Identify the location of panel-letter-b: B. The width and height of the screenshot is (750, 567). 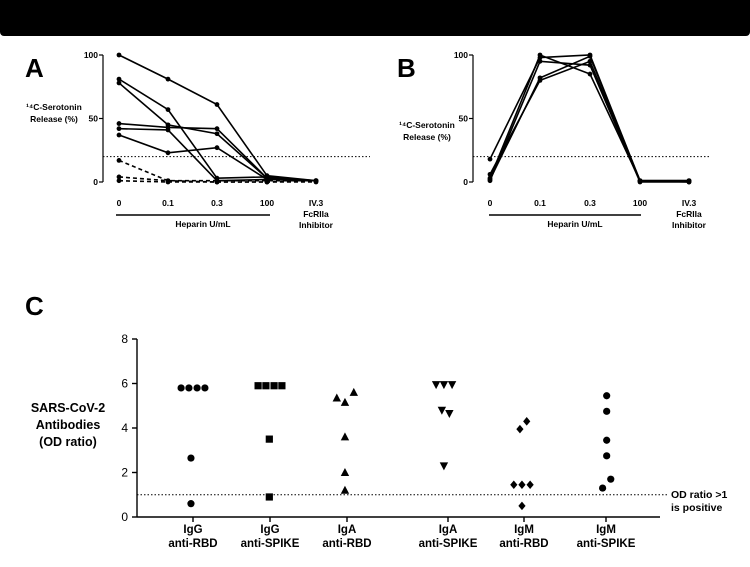
(406, 68).